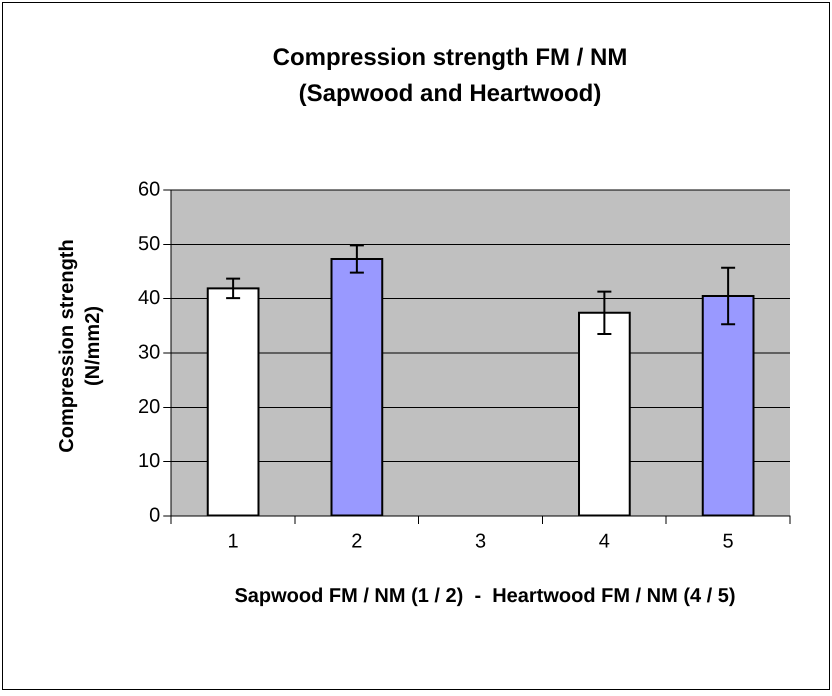 This screenshot has width=832, height=696. I want to click on y-tick-label: 10, so click(149, 461).